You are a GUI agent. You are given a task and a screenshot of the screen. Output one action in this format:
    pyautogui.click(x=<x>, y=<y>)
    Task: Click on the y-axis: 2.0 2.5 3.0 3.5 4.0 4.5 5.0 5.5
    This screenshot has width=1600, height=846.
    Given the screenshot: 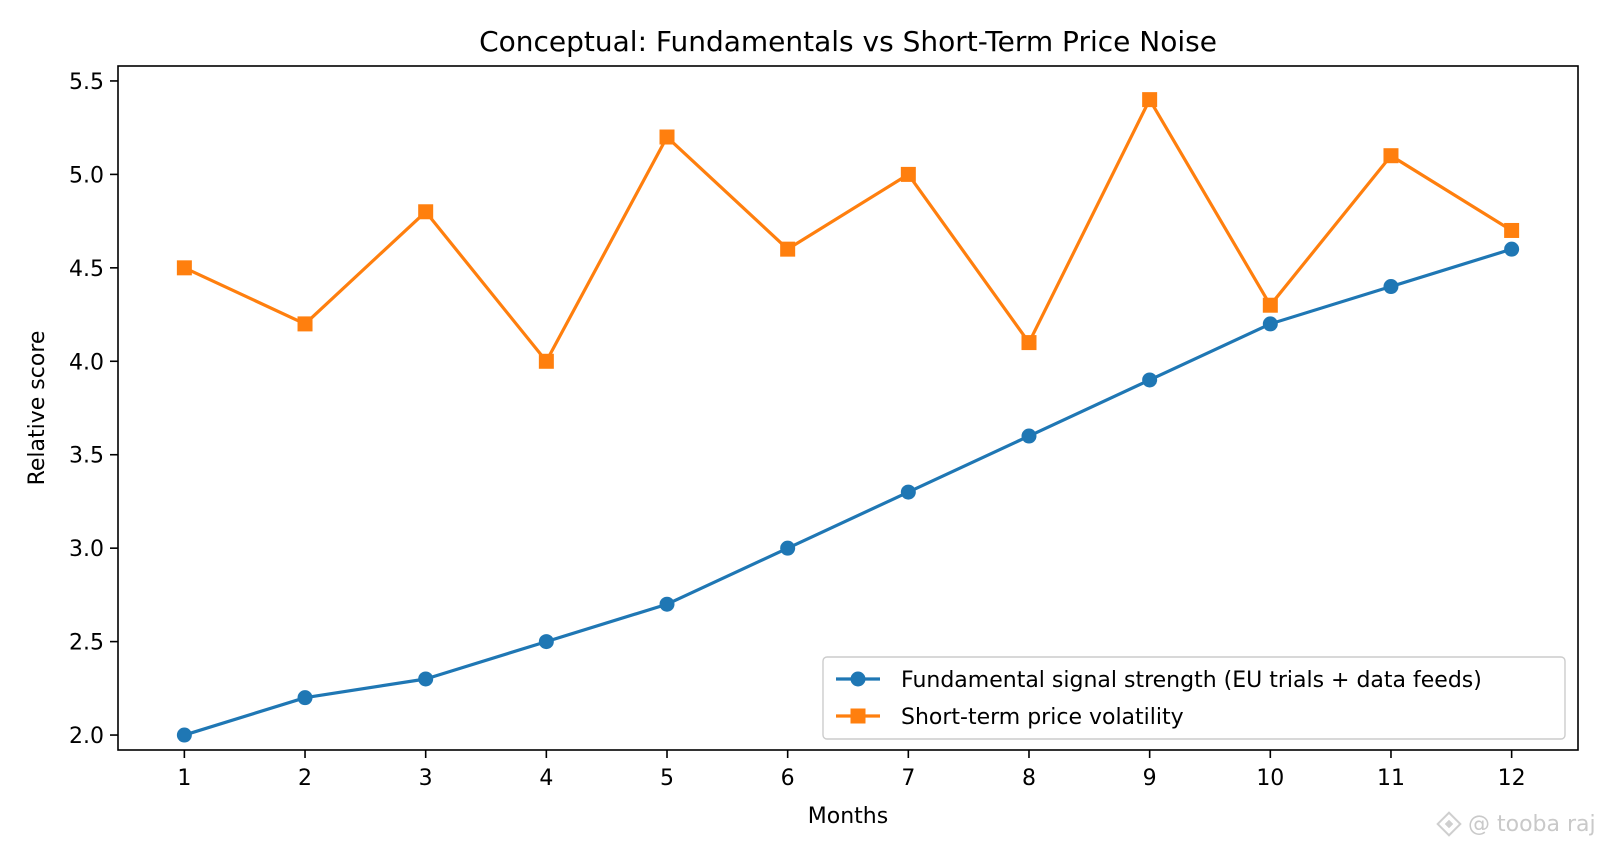 What is the action you would take?
    pyautogui.click(x=93, y=409)
    